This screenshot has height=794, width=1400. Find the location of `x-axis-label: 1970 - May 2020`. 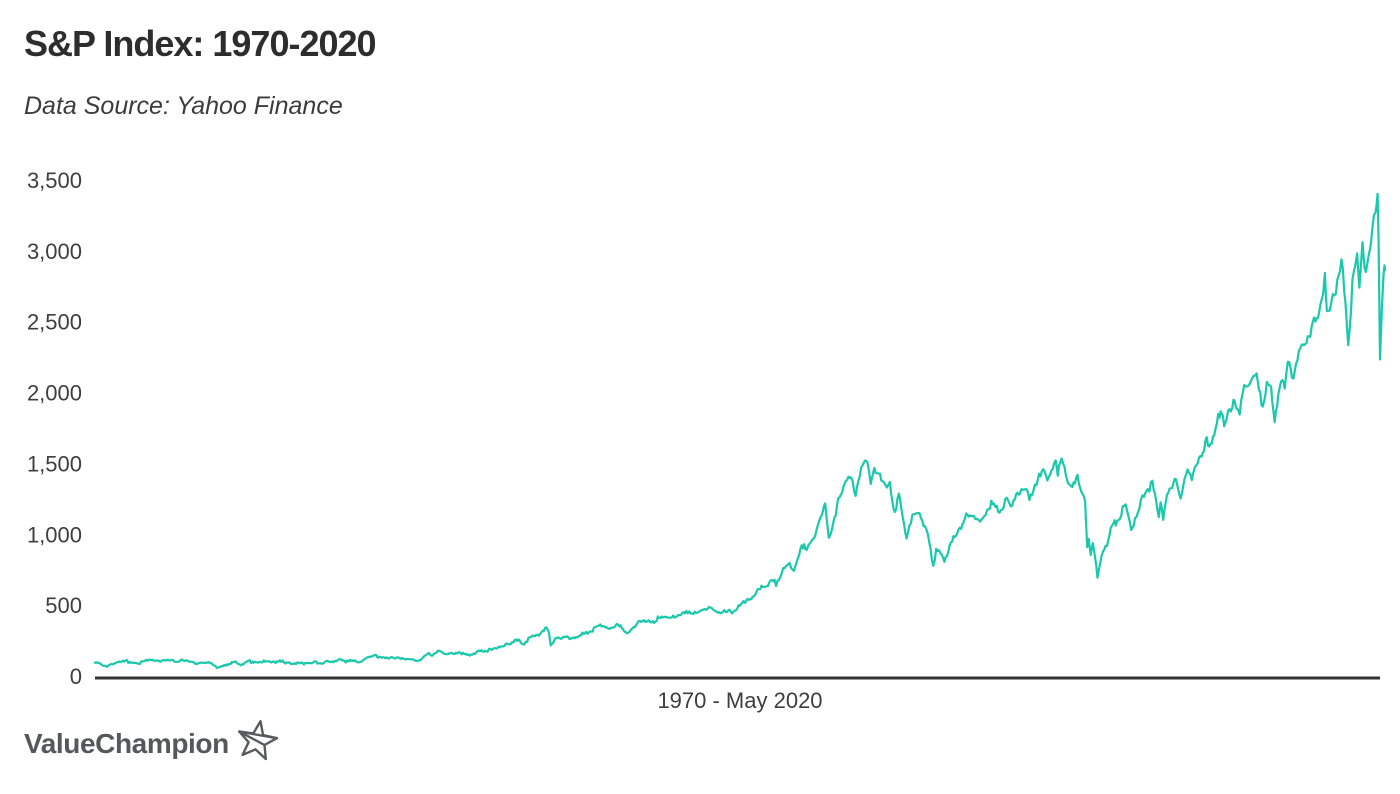

x-axis-label: 1970 - May 2020 is located at coordinates (740, 700).